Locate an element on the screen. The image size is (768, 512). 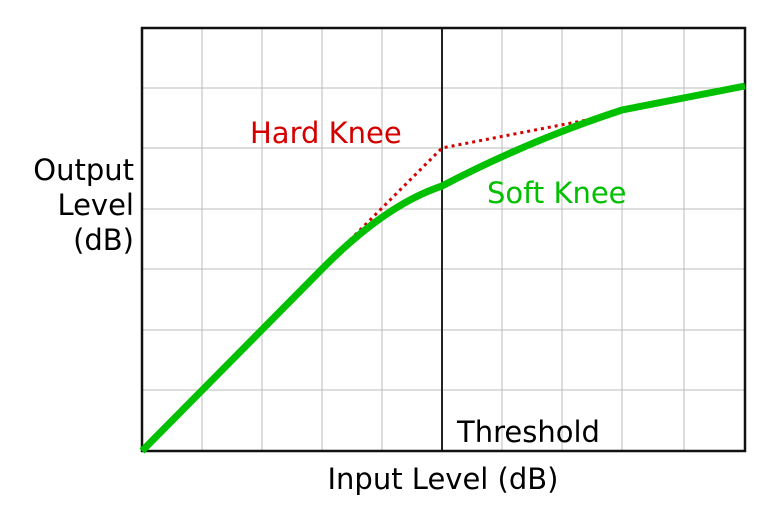
y-axis-label: Level is located at coordinates (95, 205).